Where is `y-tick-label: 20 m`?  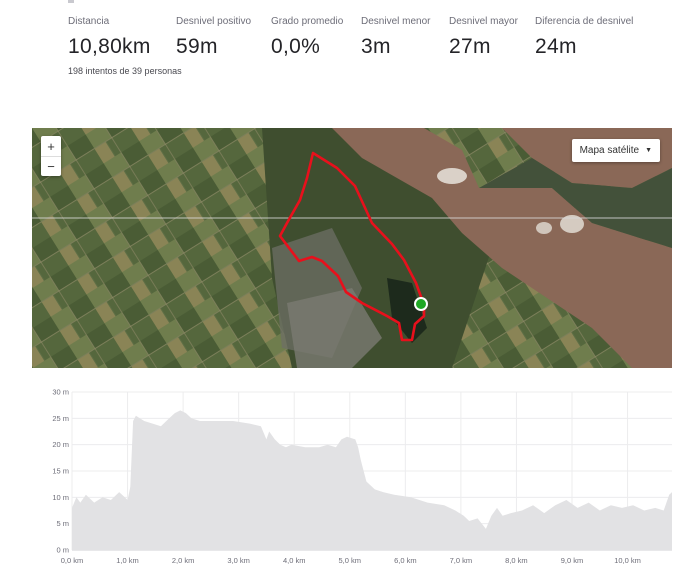
y-tick-label: 20 m is located at coordinates (60, 444).